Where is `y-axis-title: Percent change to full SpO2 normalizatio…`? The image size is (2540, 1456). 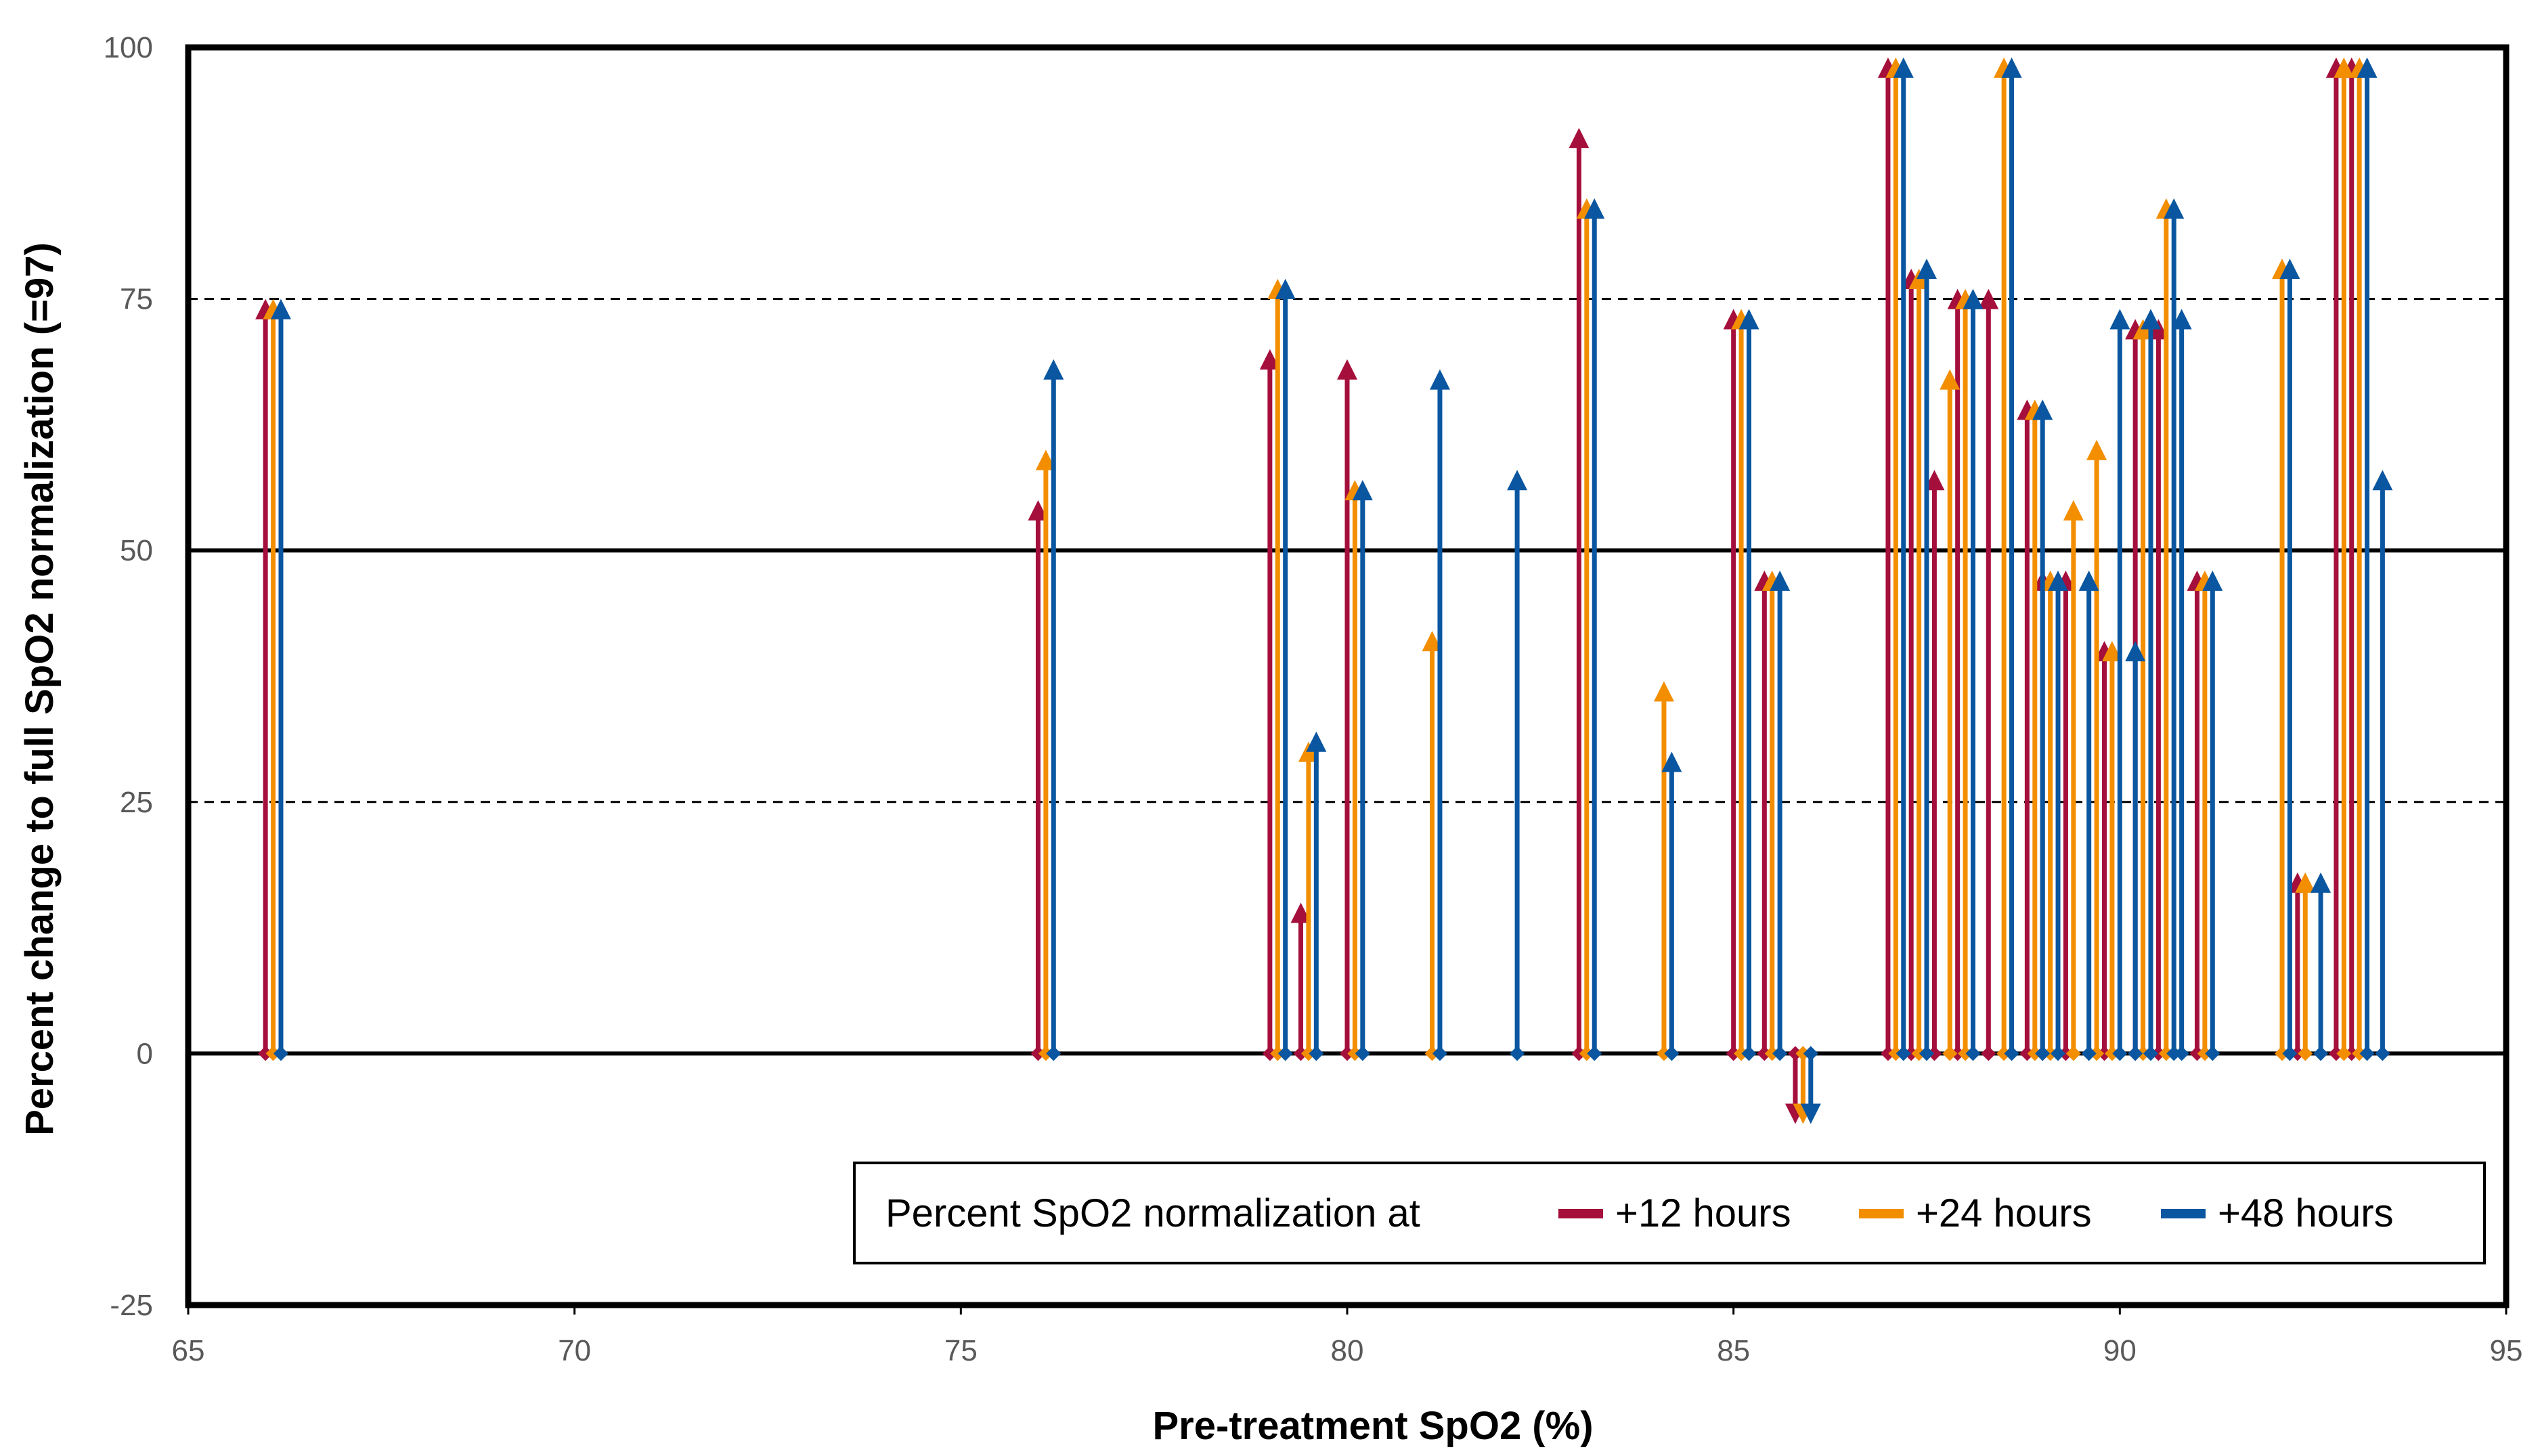
y-axis-title: Percent change to full SpO2 normalizatio… is located at coordinates (40, 689).